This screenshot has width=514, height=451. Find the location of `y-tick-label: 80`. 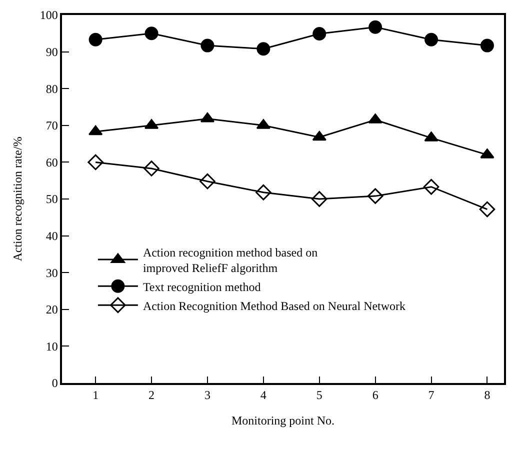

y-tick-label: 80 is located at coordinates (52, 89).